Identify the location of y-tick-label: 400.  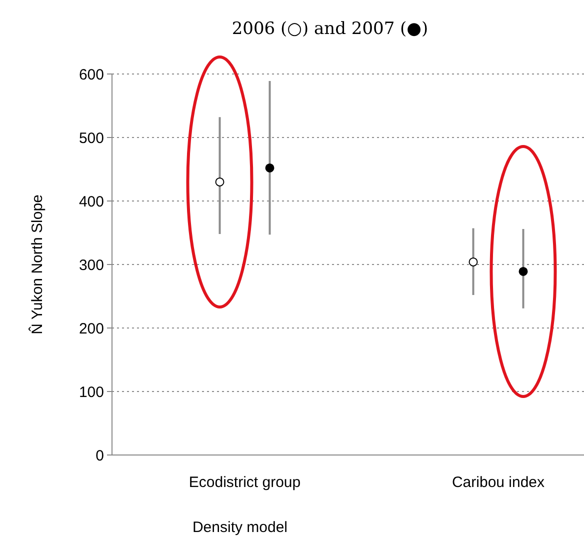
(91, 201).